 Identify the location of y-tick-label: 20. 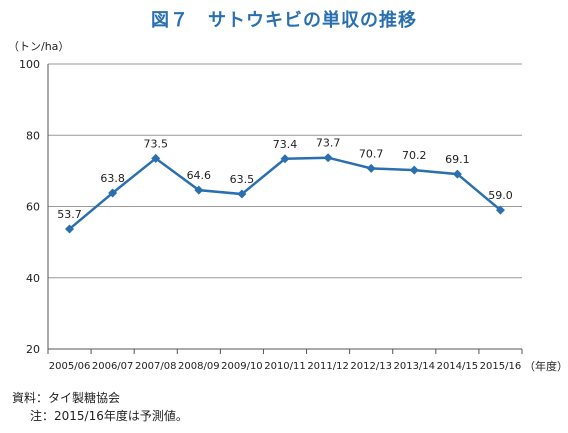
(33, 349).